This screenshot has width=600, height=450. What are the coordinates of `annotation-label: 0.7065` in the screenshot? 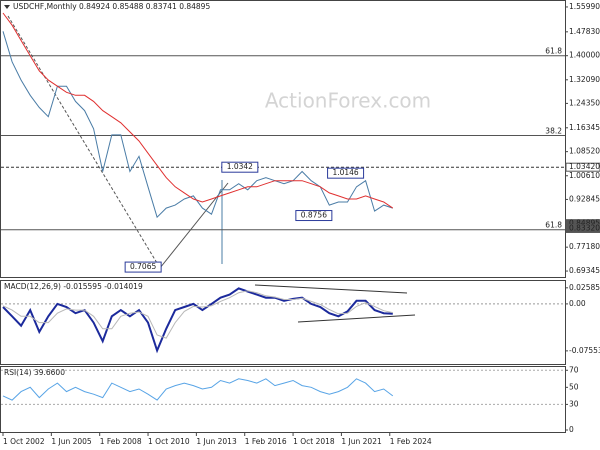 It's located at (143, 266).